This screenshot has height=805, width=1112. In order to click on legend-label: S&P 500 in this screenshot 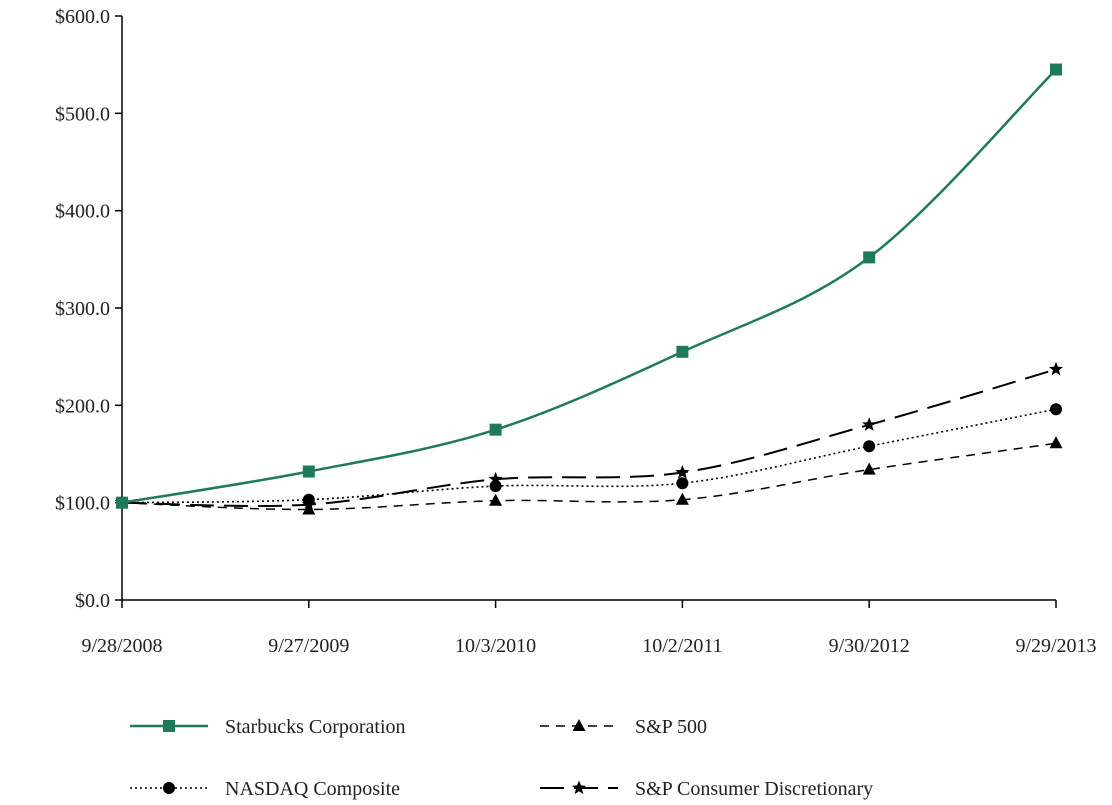, I will do `click(671, 727)`.